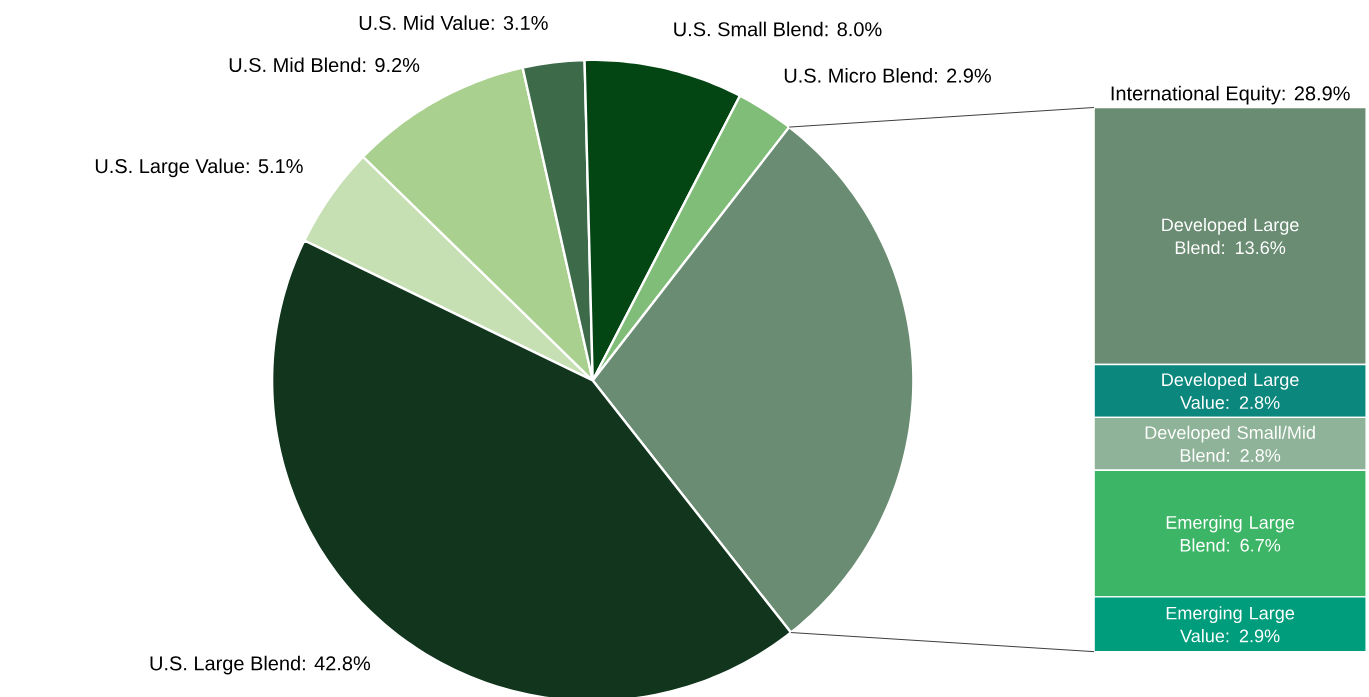 The width and height of the screenshot is (1369, 697). Describe the element at coordinates (1230, 235) in the screenshot. I see `data-label: Developed Large Blend: 13.6%` at that location.